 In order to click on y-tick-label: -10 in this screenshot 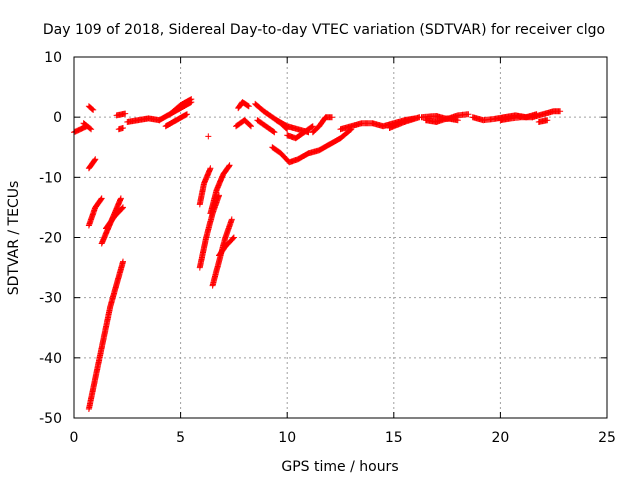, I will do `click(50, 178)`.